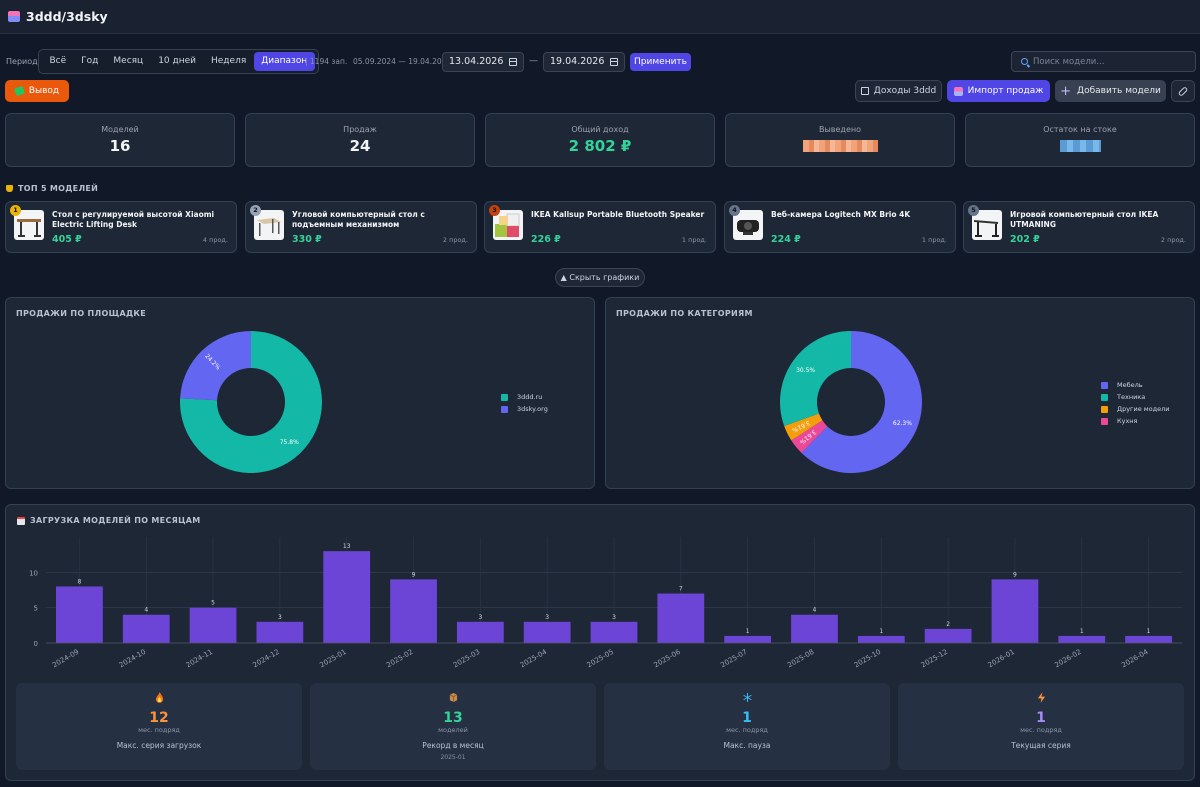 The width and height of the screenshot is (1200, 787). I want to click on bar-value-label: 9, so click(1015, 574).